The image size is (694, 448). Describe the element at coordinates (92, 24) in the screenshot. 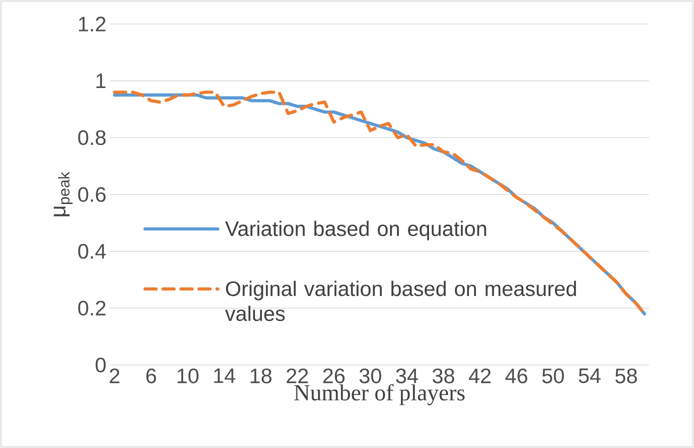

I see `y-tick-label: 1.2` at that location.